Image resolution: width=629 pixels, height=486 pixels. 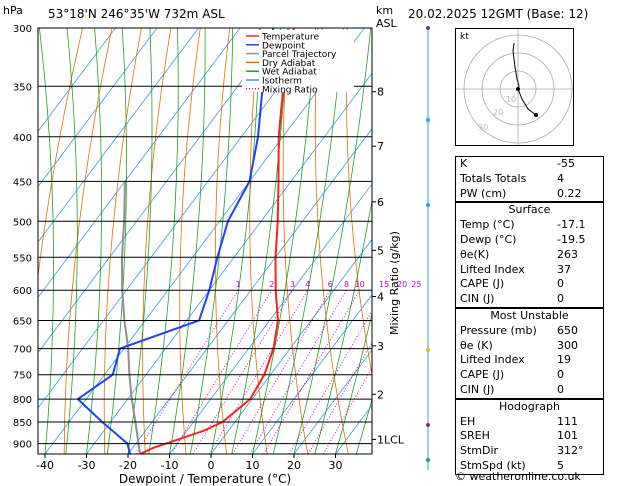 What do you see at coordinates (518, 89) in the screenshot?
I see `hodo-storm-motion` at bounding box center [518, 89].